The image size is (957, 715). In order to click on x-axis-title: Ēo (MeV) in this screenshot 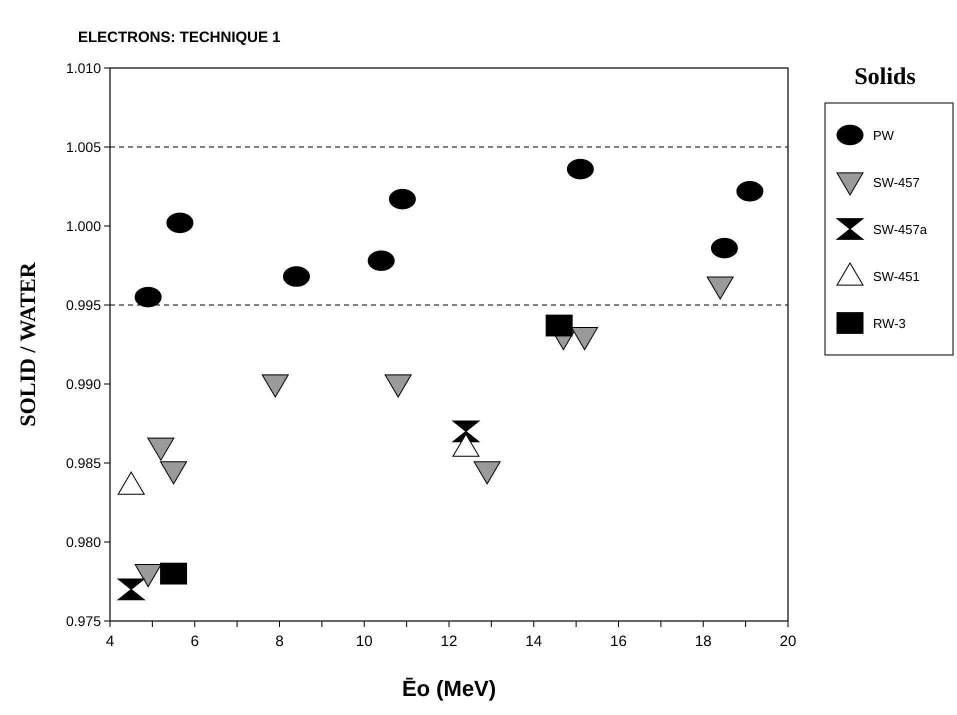, I will do `click(449, 688)`.